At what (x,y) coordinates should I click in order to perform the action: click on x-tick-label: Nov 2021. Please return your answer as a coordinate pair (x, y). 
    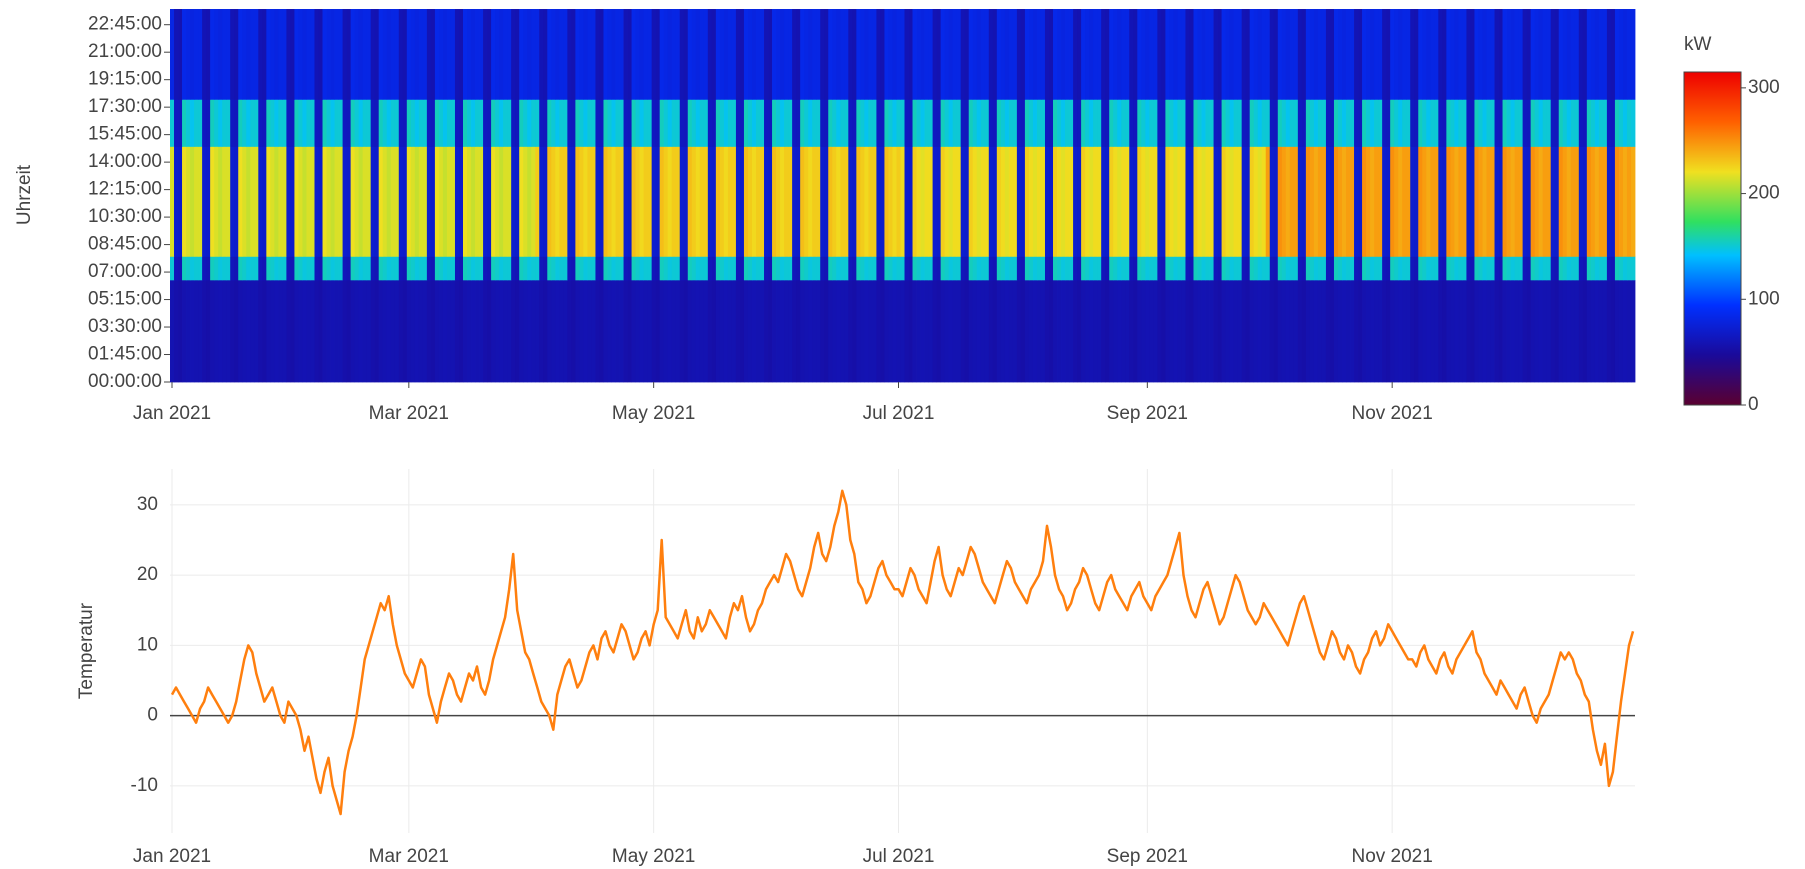
    Looking at the image, I should click on (1391, 413).